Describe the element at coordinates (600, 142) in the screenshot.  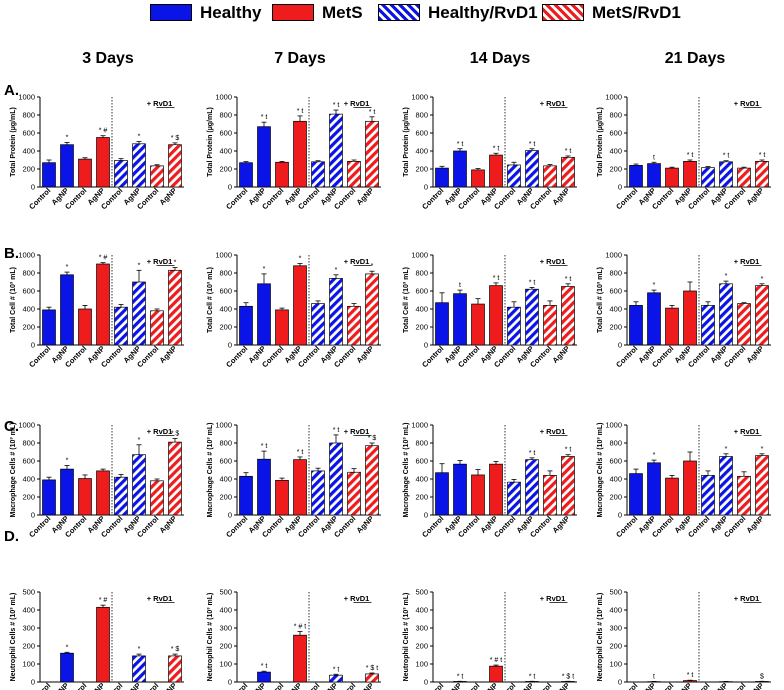
I see `y-axis-label: Total Protein (µg/mL)` at that location.